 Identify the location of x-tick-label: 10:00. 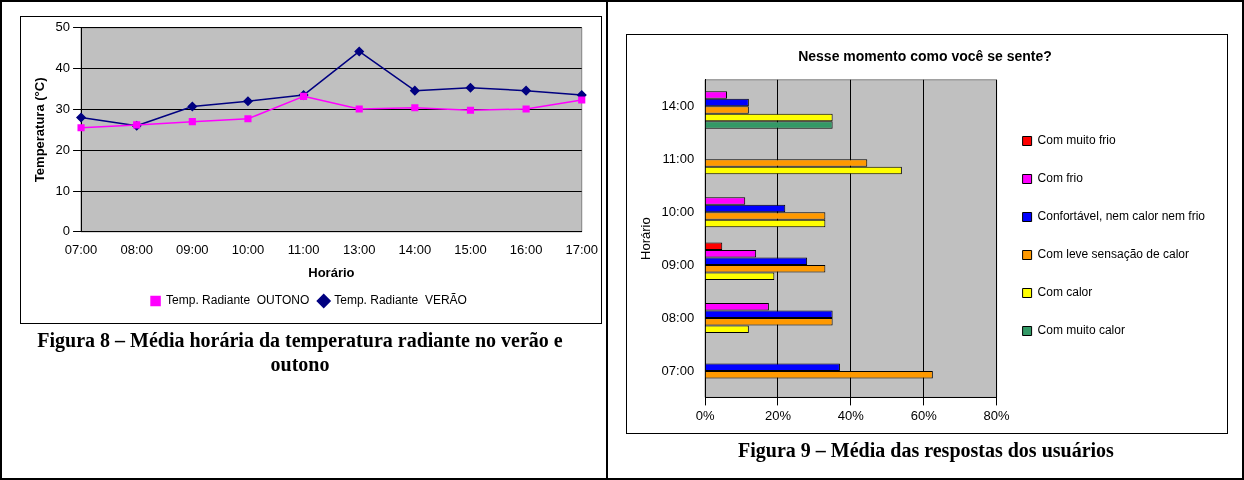
(248, 250).